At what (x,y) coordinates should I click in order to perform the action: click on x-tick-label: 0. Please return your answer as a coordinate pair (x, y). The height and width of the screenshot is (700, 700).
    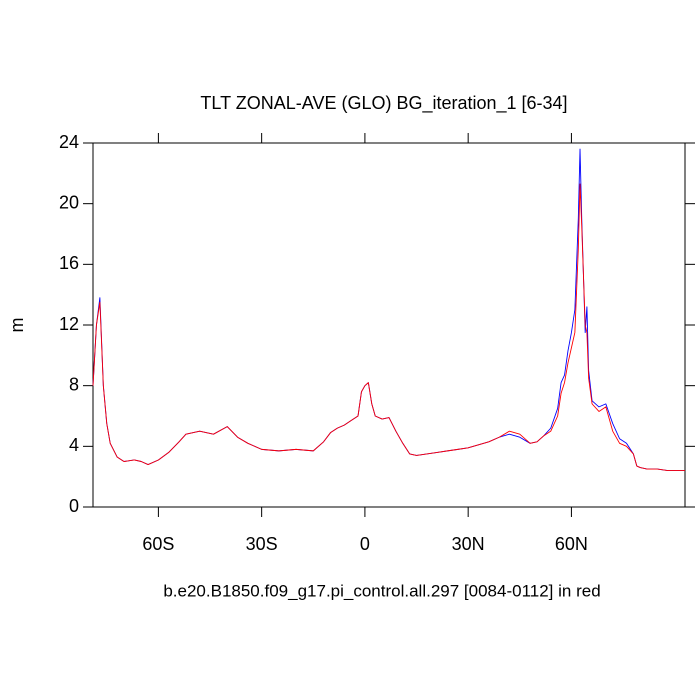
    Looking at the image, I should click on (365, 544).